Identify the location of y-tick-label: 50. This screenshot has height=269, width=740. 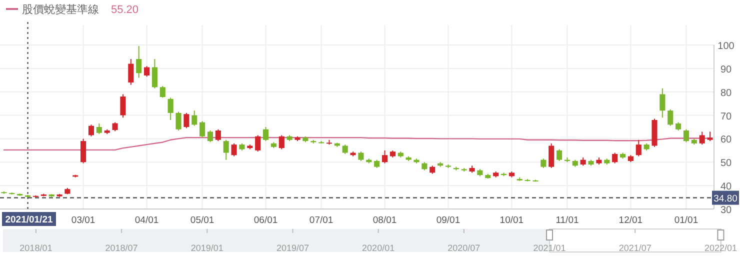
(726, 164).